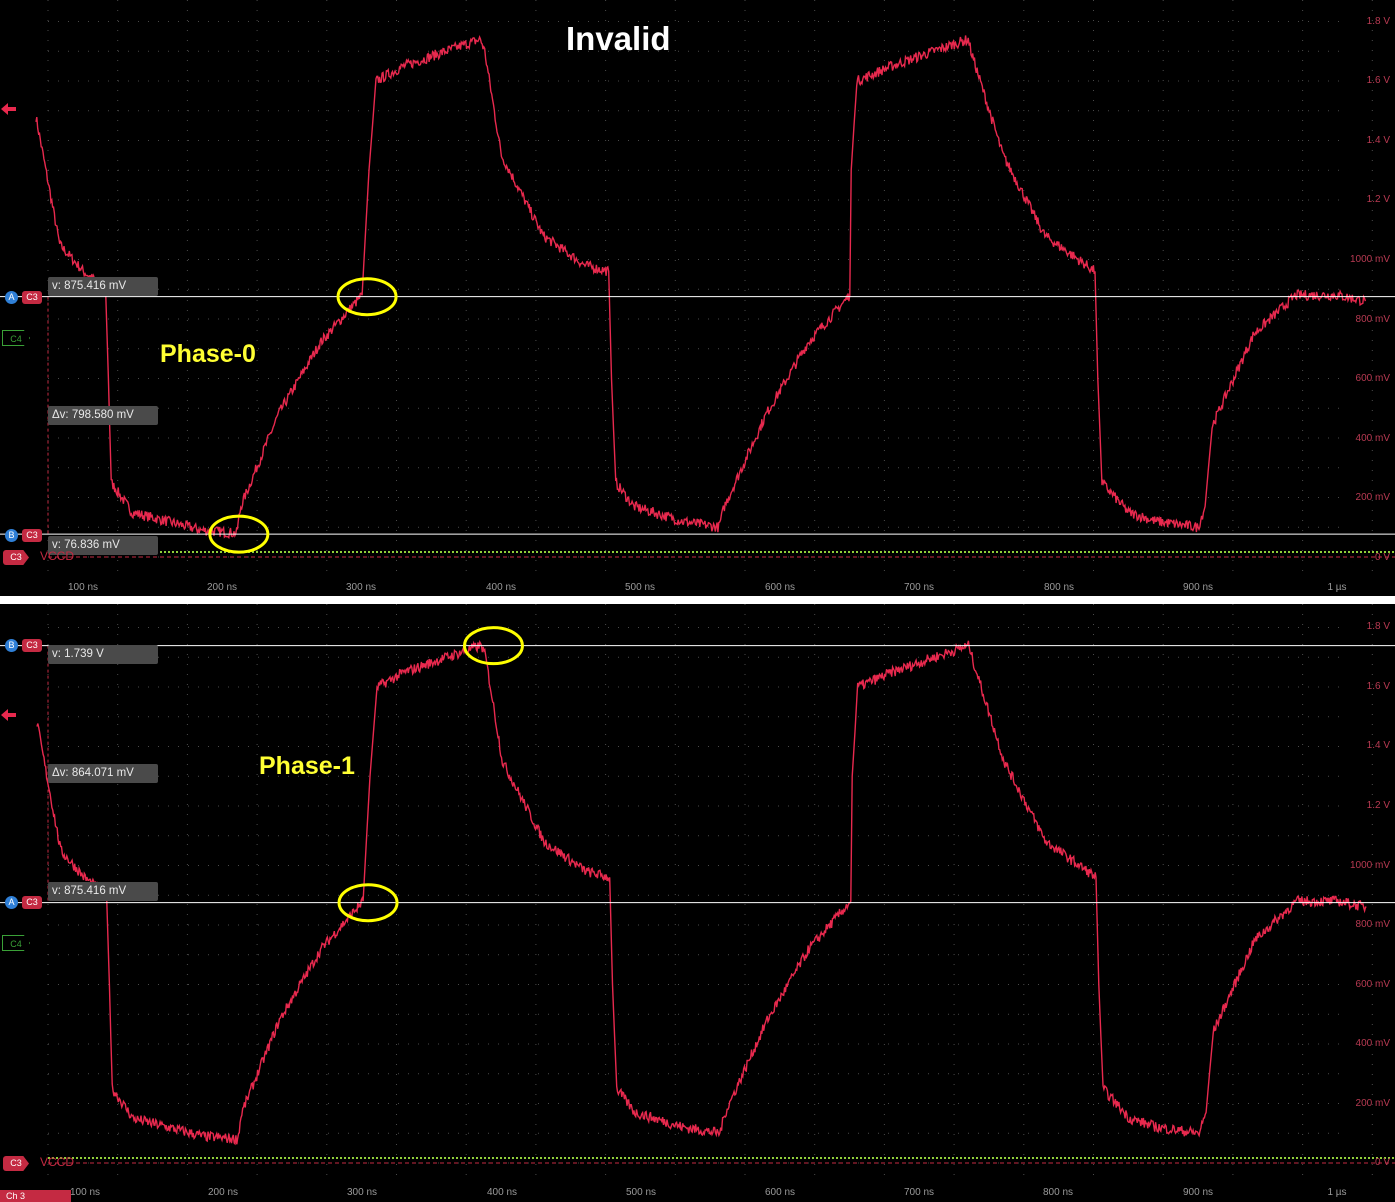  Describe the element at coordinates (103, 654) in the screenshot. I see `cursor-b-readout: v: 1.739 V` at that location.